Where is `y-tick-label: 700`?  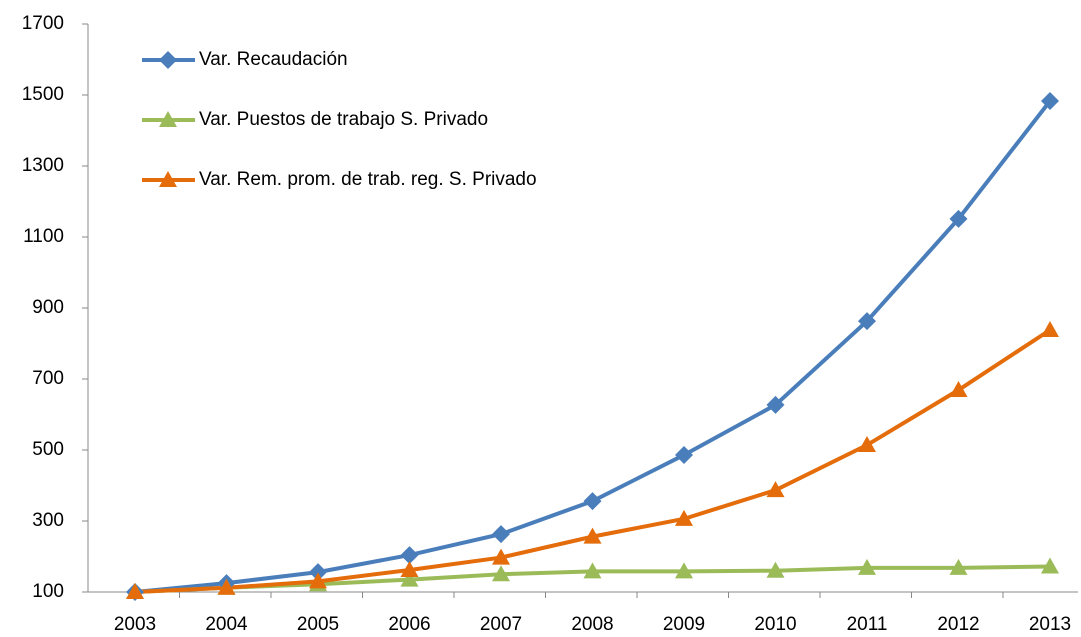 y-tick-label: 700 is located at coordinates (48, 378).